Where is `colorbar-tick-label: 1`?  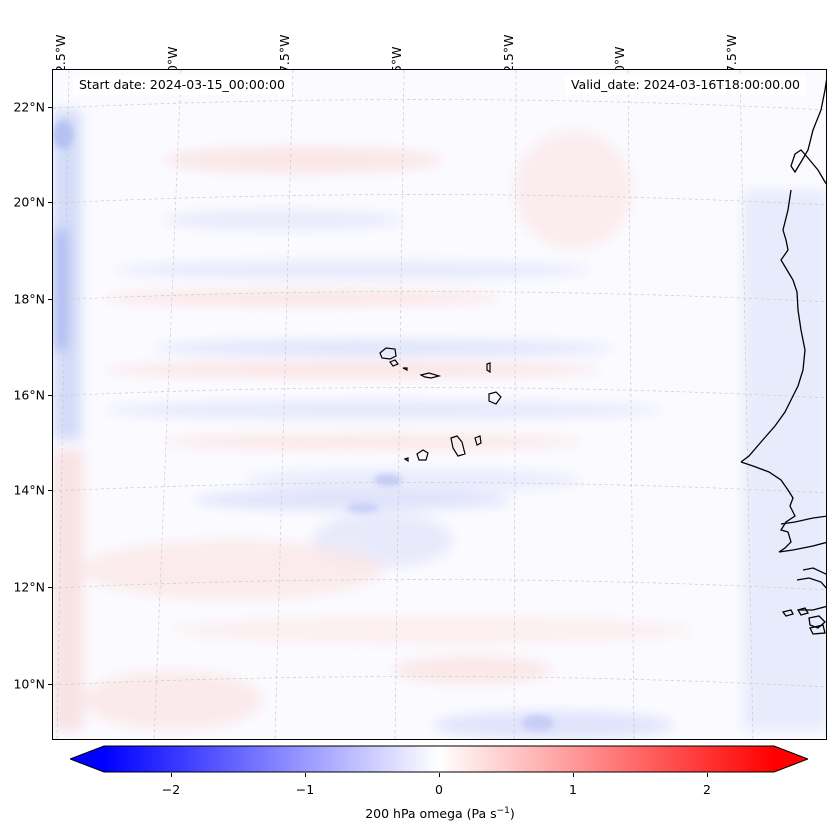
colorbar-tick-label: 1 is located at coordinates (573, 789).